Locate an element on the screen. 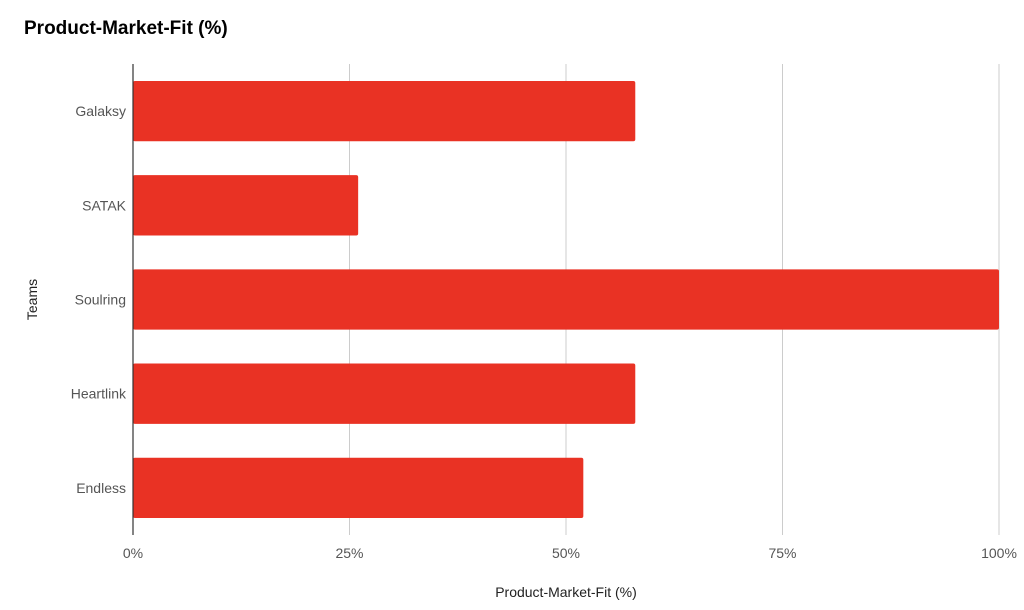 This screenshot has height=610, width=1024. x-axis-label: Product-Market-Fit (%) is located at coordinates (566, 592).